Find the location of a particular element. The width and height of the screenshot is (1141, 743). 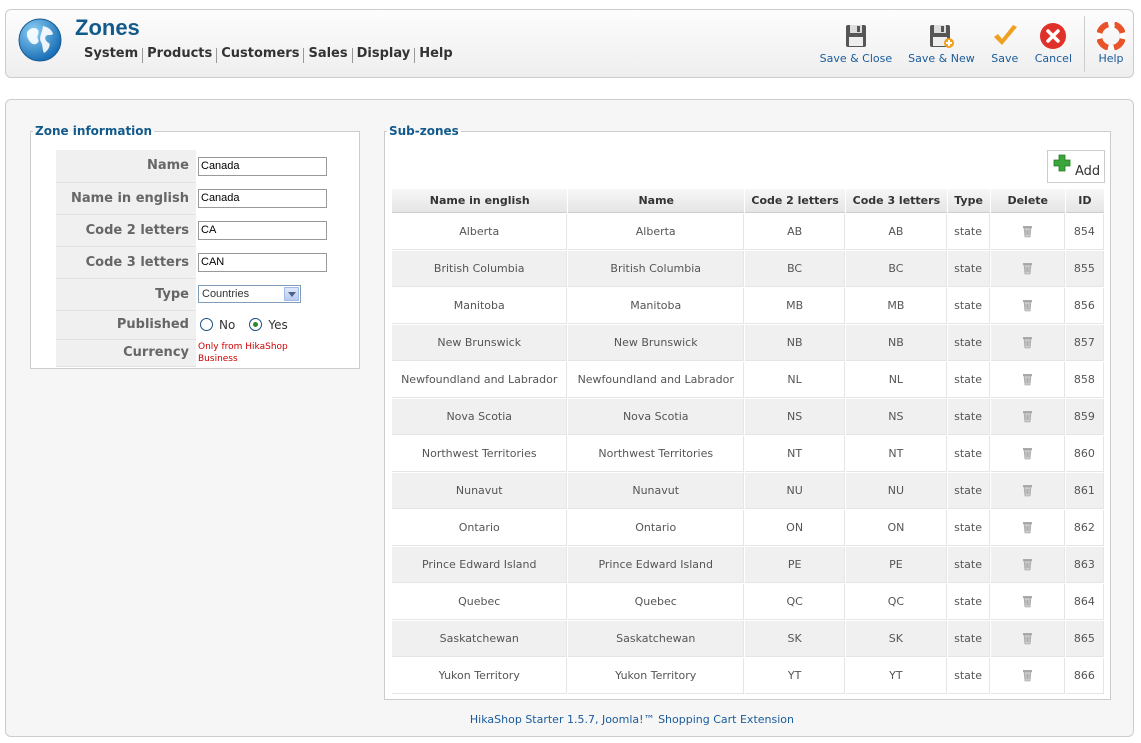

col-code3: Code 3 letters is located at coordinates (896, 201).